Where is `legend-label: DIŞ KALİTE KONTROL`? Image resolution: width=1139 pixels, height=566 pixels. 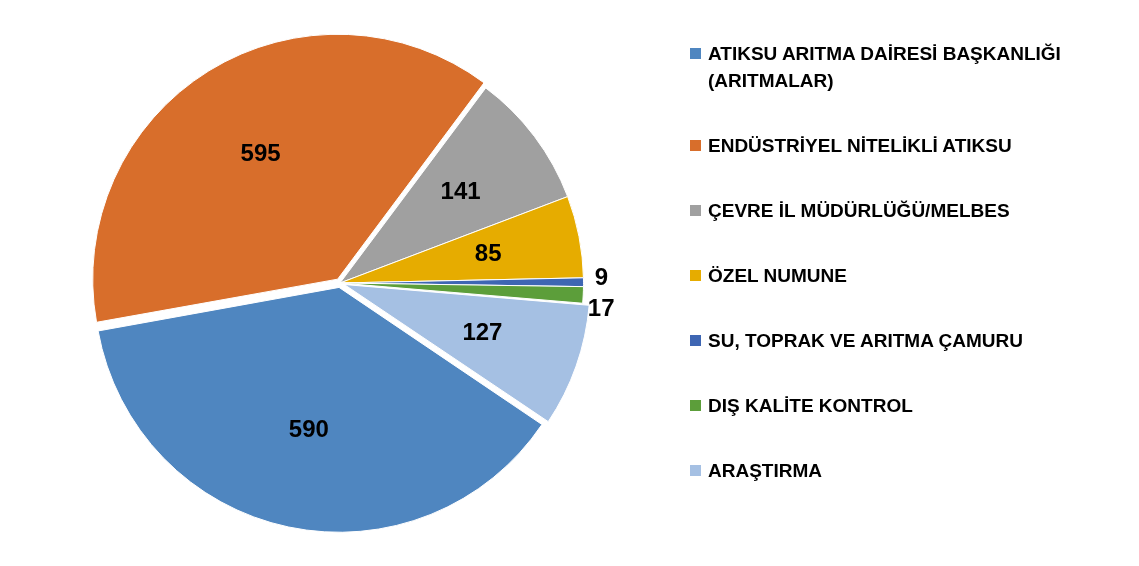
legend-label: DIŞ KALİTE KONTROL is located at coordinates (810, 406).